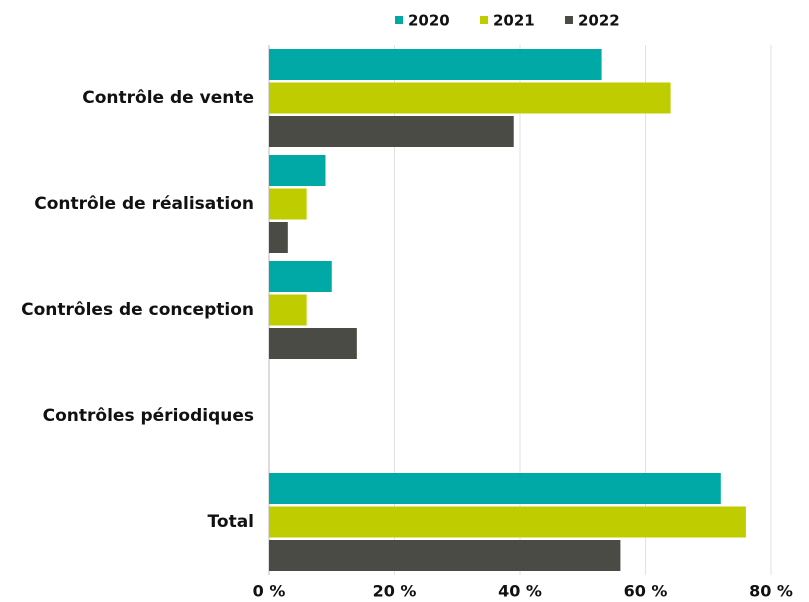 The image size is (809, 602). What do you see at coordinates (771, 591) in the screenshot?
I see `x-tick-label: 80 %` at bounding box center [771, 591].